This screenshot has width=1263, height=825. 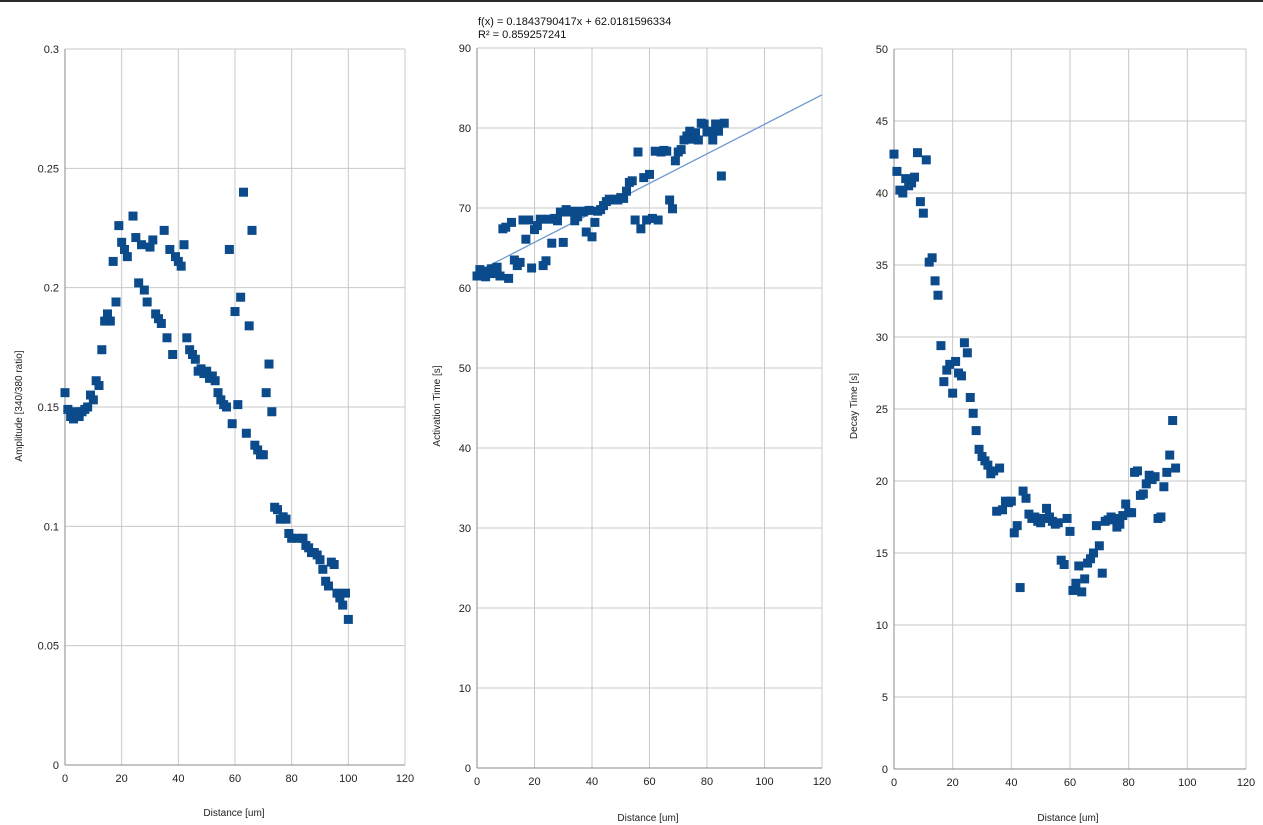 I want to click on amplitude-x-tick-label: 80, so click(x=292, y=779).